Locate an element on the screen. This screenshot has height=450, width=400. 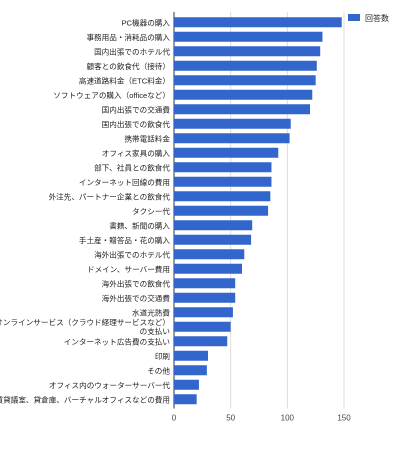
category-label: 国内出張での飲食代 is located at coordinates (136, 124).